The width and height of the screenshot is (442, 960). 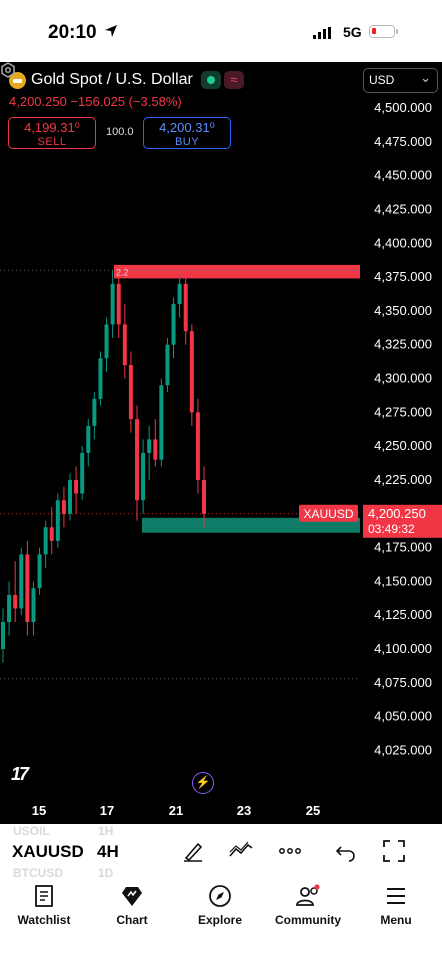 What do you see at coordinates (396, 920) in the screenshot?
I see `nav-label: Menu` at bounding box center [396, 920].